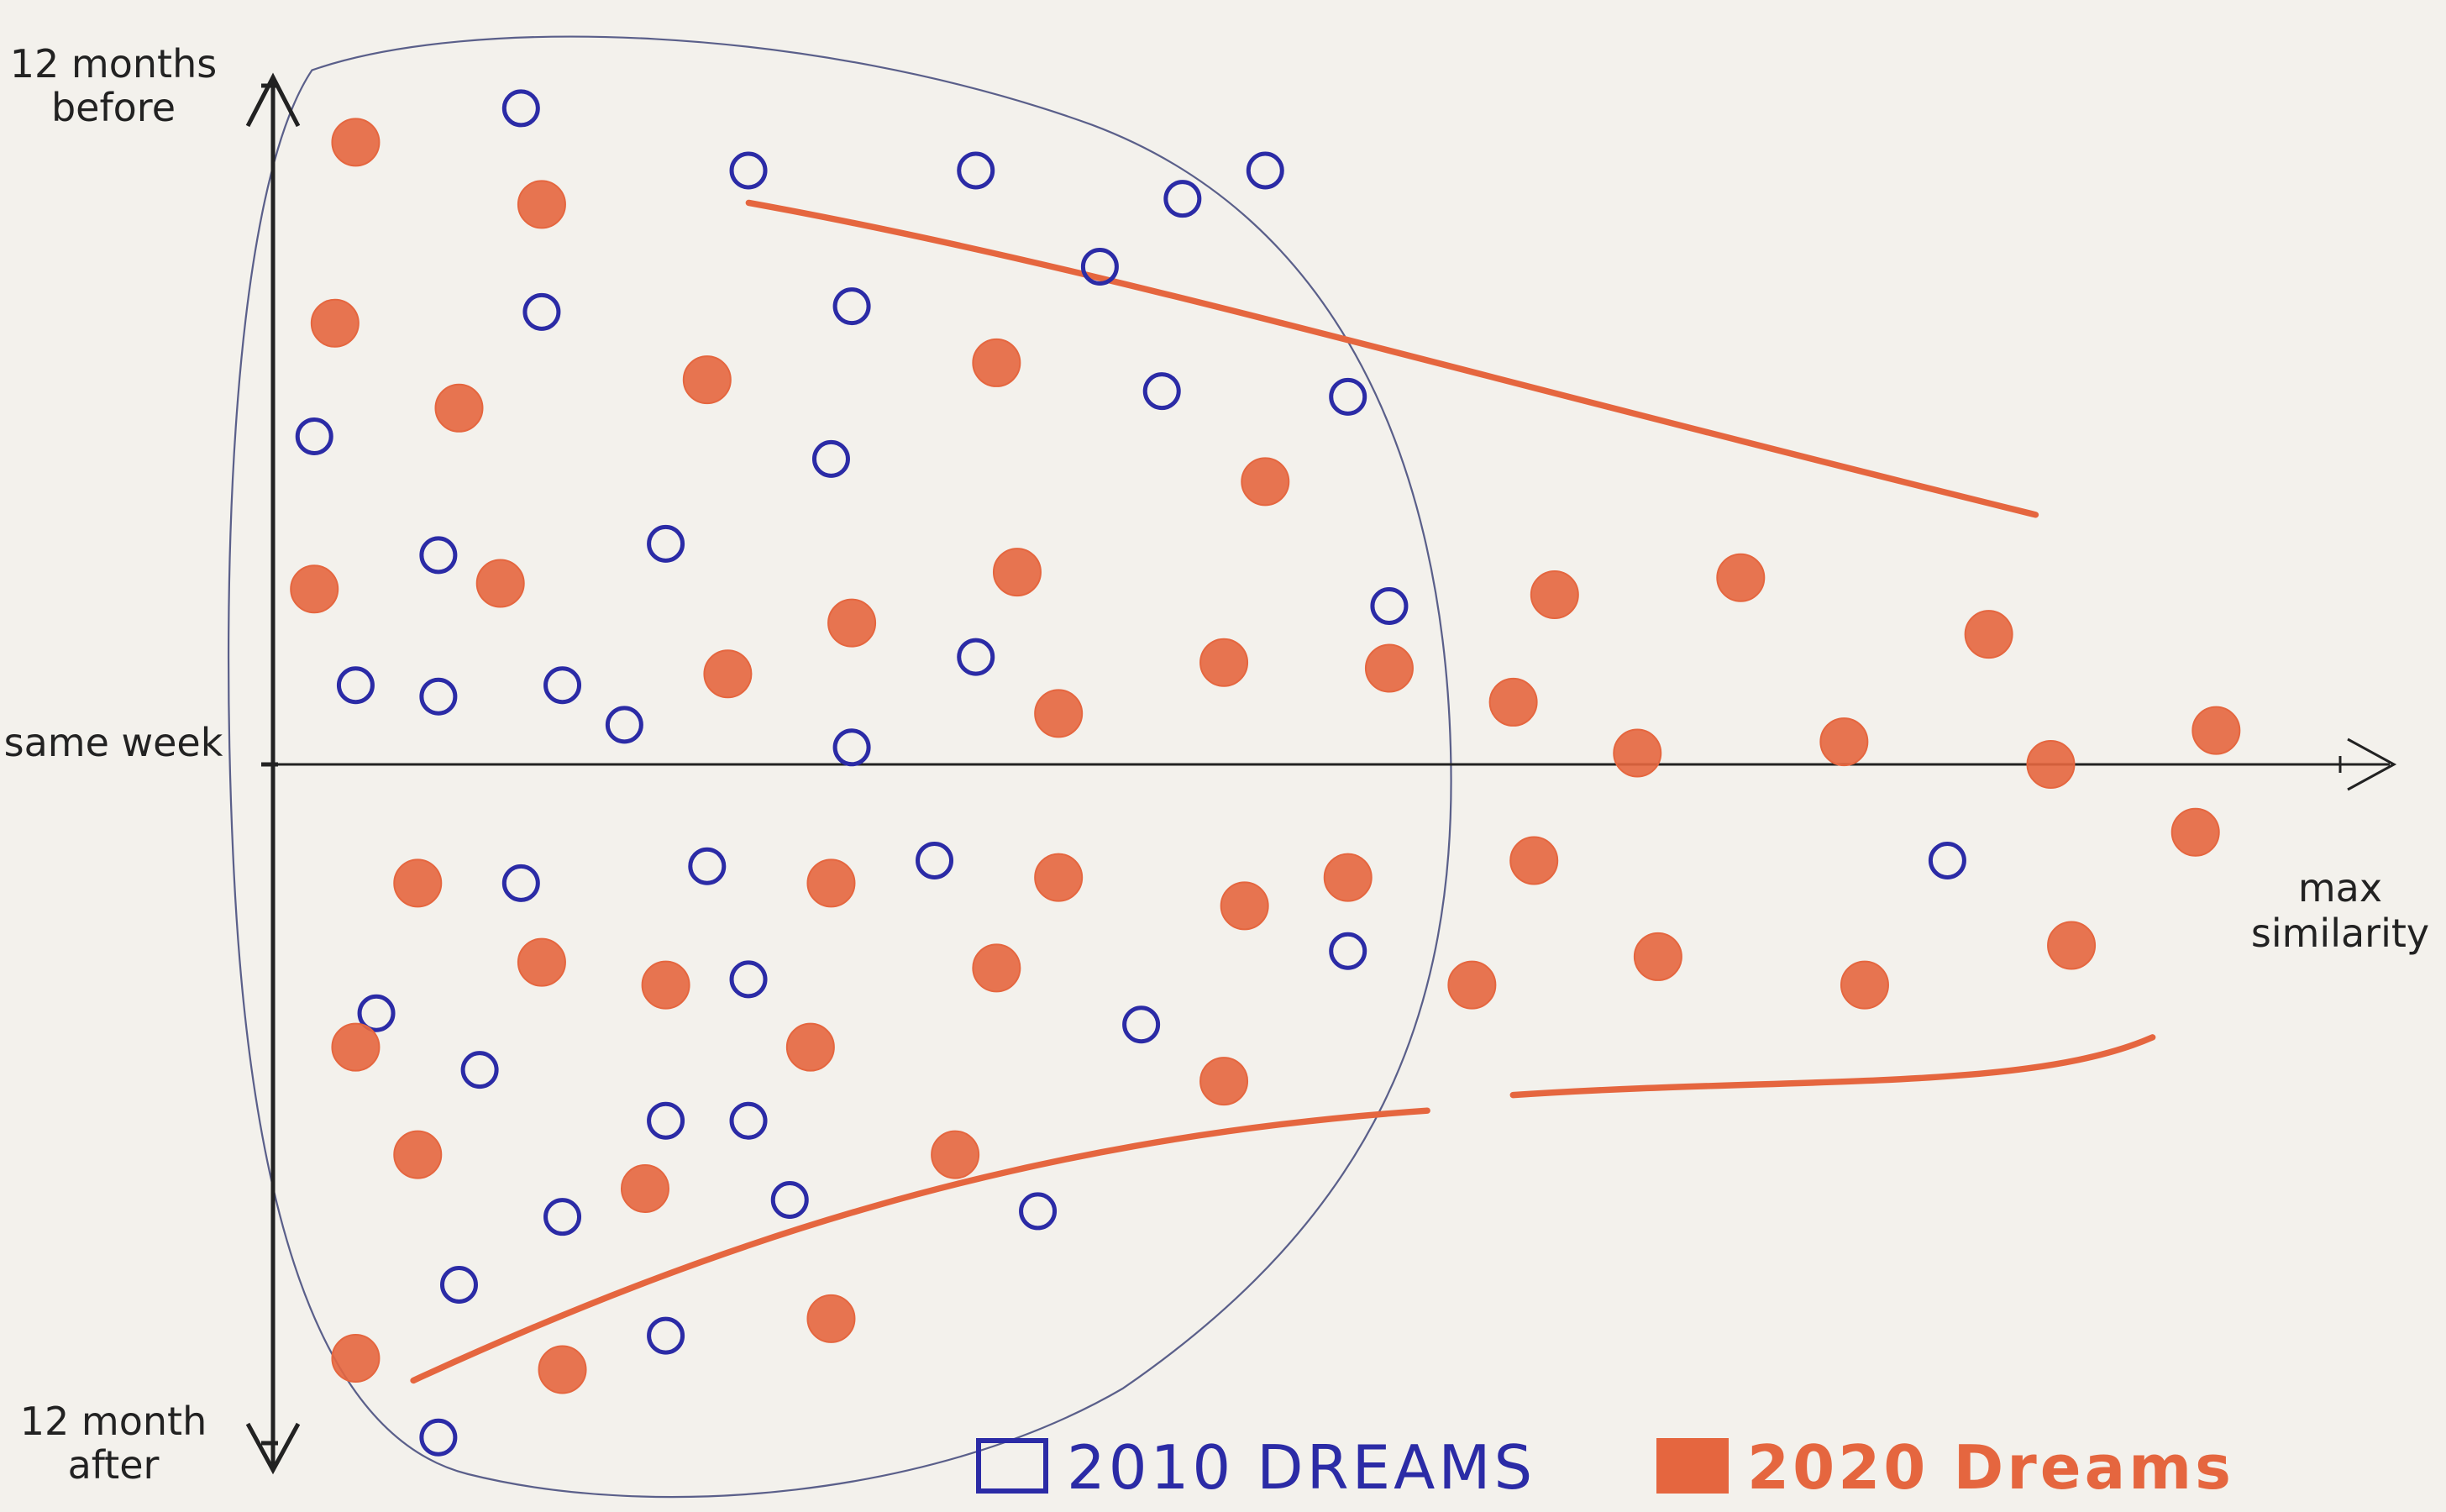 Image resolution: width=2446 pixels, height=1512 pixels. What do you see at coordinates (1991, 1467) in the screenshot?
I see `legend-label: 2020 Dreams` at bounding box center [1991, 1467].